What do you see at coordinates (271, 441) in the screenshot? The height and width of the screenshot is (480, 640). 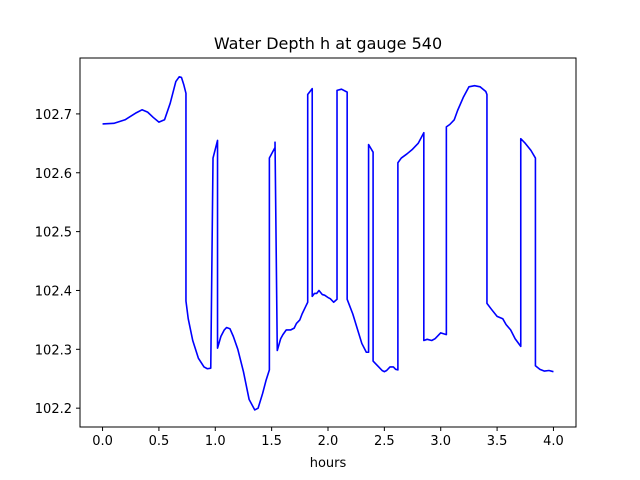 I see `x-tick-label: 1.5` at bounding box center [271, 441].